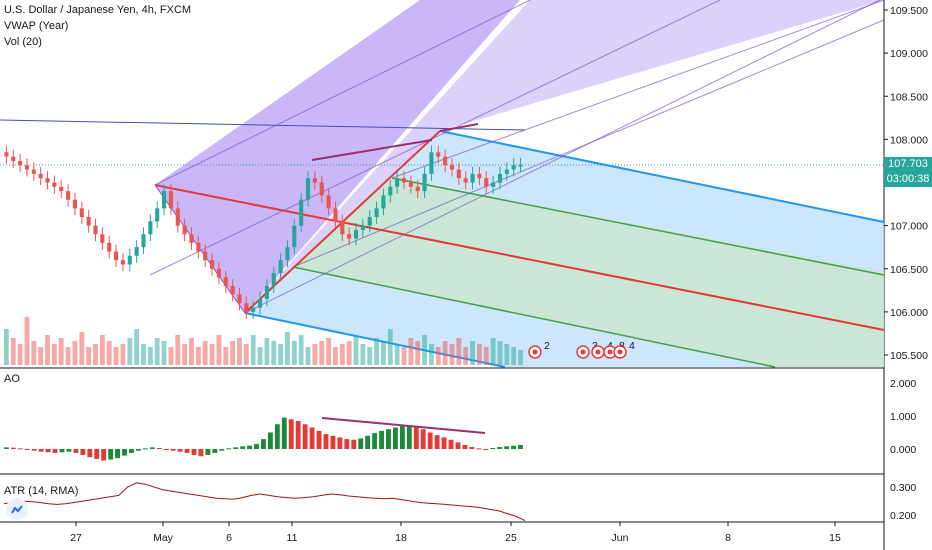 Image resolution: width=932 pixels, height=550 pixels. What do you see at coordinates (909, 54) in the screenshot?
I see `price-tick-label: 109.000` at bounding box center [909, 54].